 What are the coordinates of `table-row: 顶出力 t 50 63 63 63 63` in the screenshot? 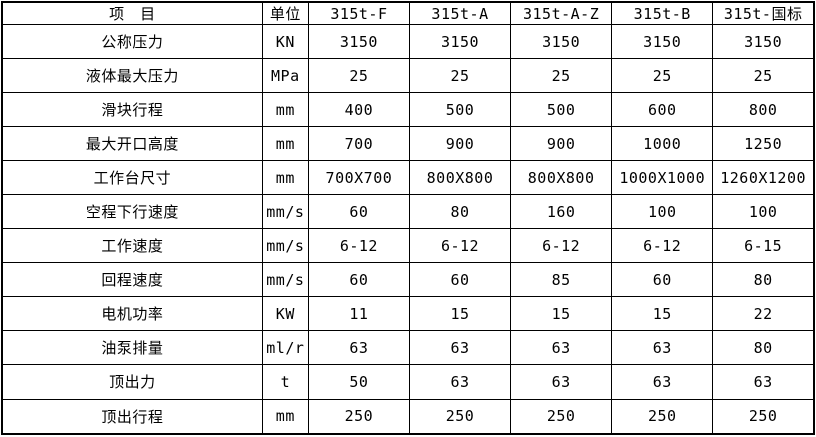 It's located at (408, 382).